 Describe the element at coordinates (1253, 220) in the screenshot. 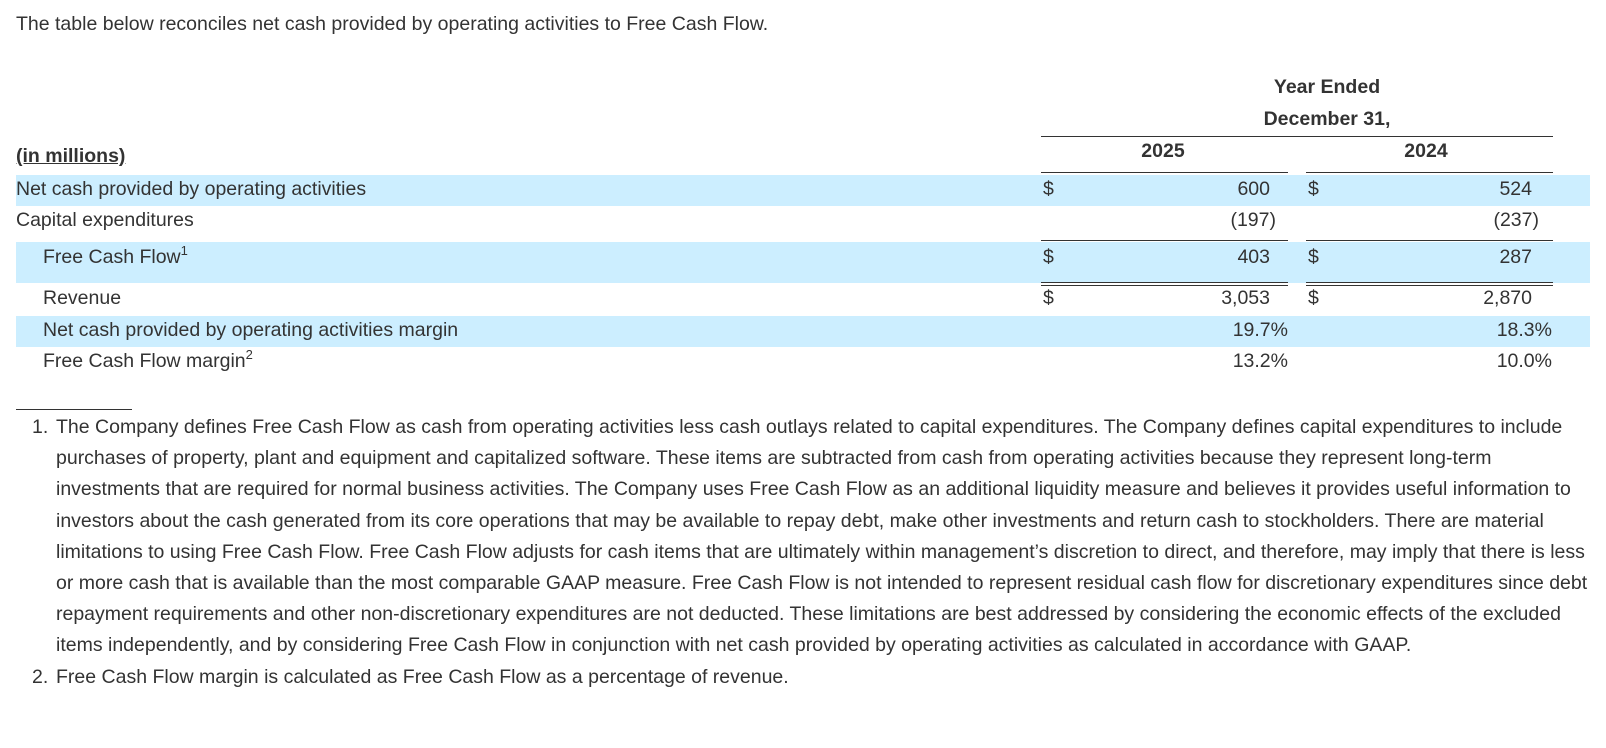

I see `row-value-2025: (197)` at that location.